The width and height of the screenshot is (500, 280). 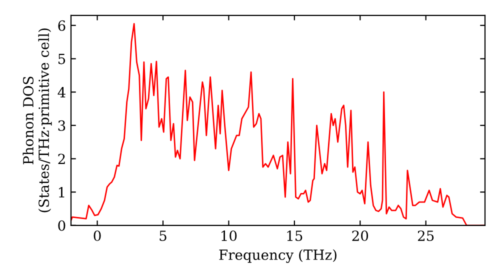 I want to click on x-tick-label: 20, so click(x=360, y=236).